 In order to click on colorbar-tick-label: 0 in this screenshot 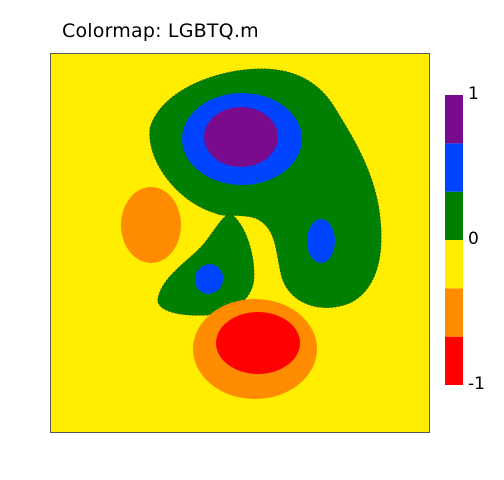, I will do `click(473, 239)`.